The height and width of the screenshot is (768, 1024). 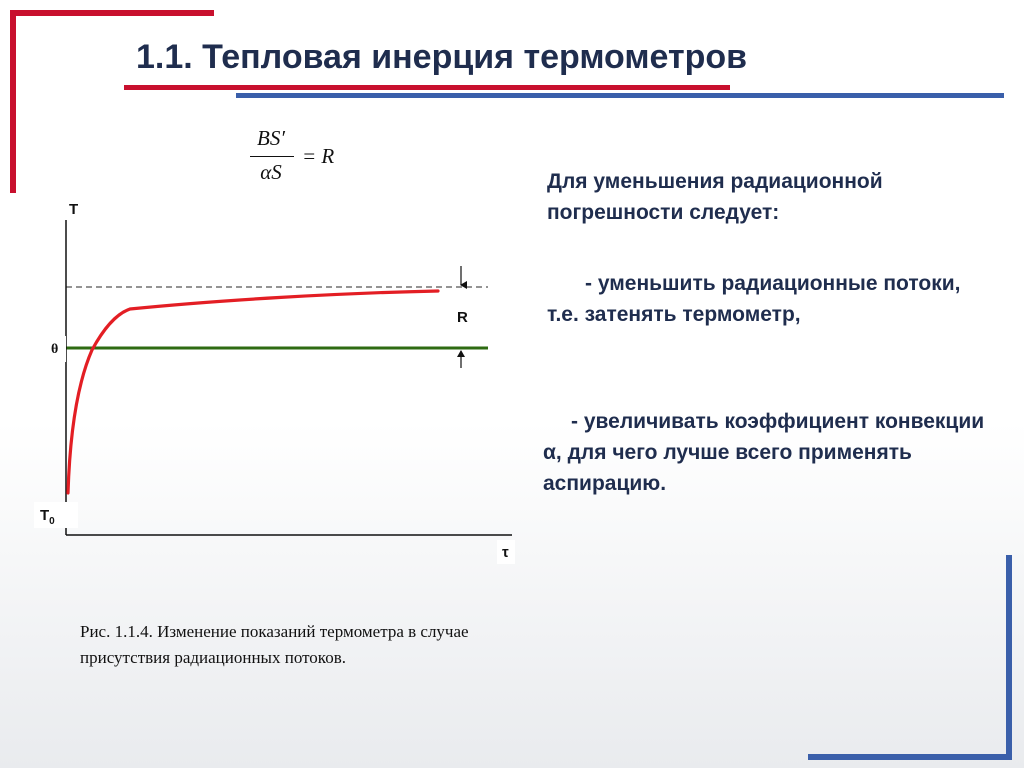 I want to click on t0-label: T0, so click(x=47, y=517).